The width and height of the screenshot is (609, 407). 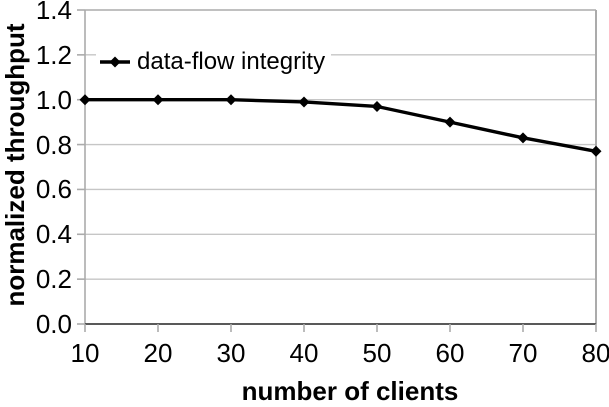 What do you see at coordinates (53, 54) in the screenshot?
I see `y-tick-label: 1.2` at bounding box center [53, 54].